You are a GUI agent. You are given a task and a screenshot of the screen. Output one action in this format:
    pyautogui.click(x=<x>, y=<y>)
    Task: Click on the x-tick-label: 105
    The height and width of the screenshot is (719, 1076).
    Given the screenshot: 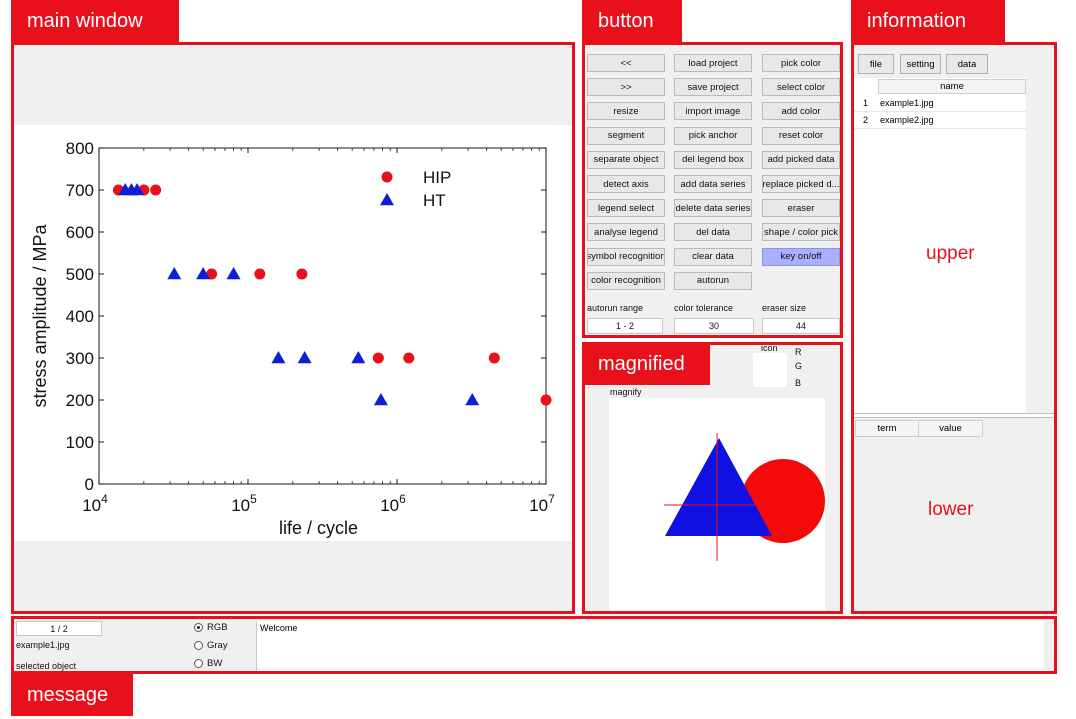 What is the action you would take?
    pyautogui.click(x=244, y=503)
    